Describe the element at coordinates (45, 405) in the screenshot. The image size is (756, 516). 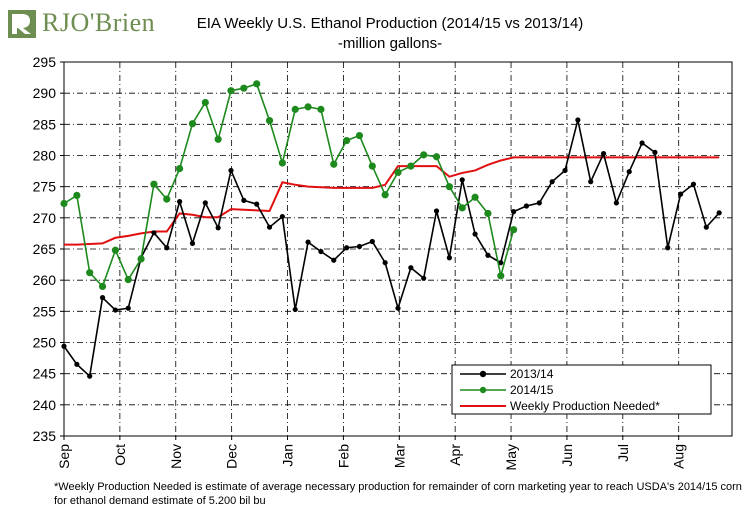
I see `y-tick-label: 240` at that location.